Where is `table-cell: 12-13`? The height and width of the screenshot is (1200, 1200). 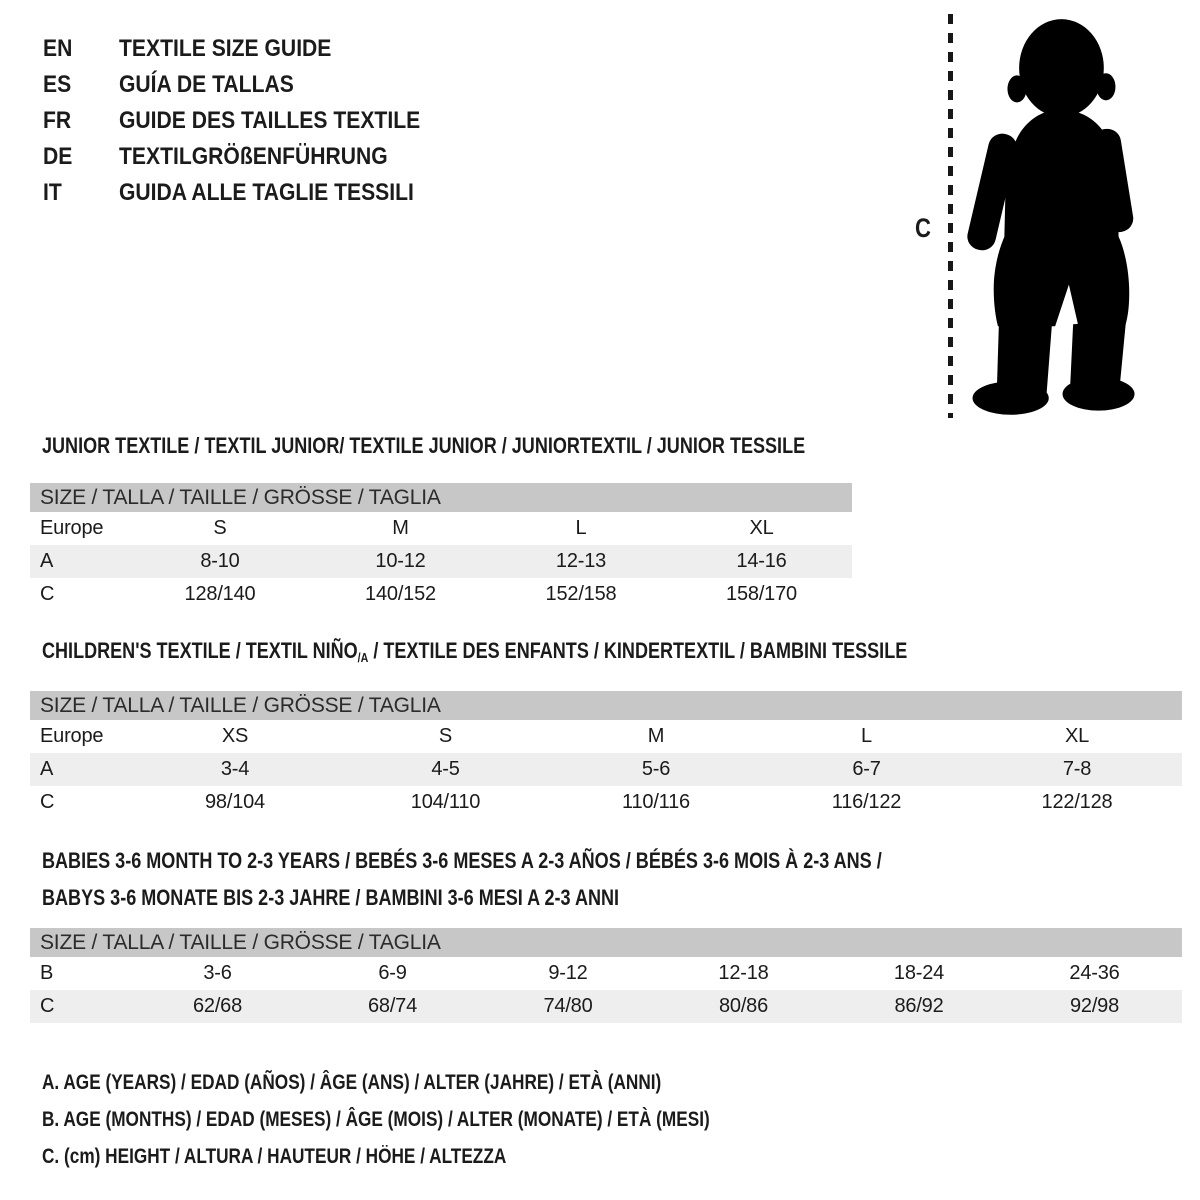
table-cell: 12-13 is located at coordinates (581, 561).